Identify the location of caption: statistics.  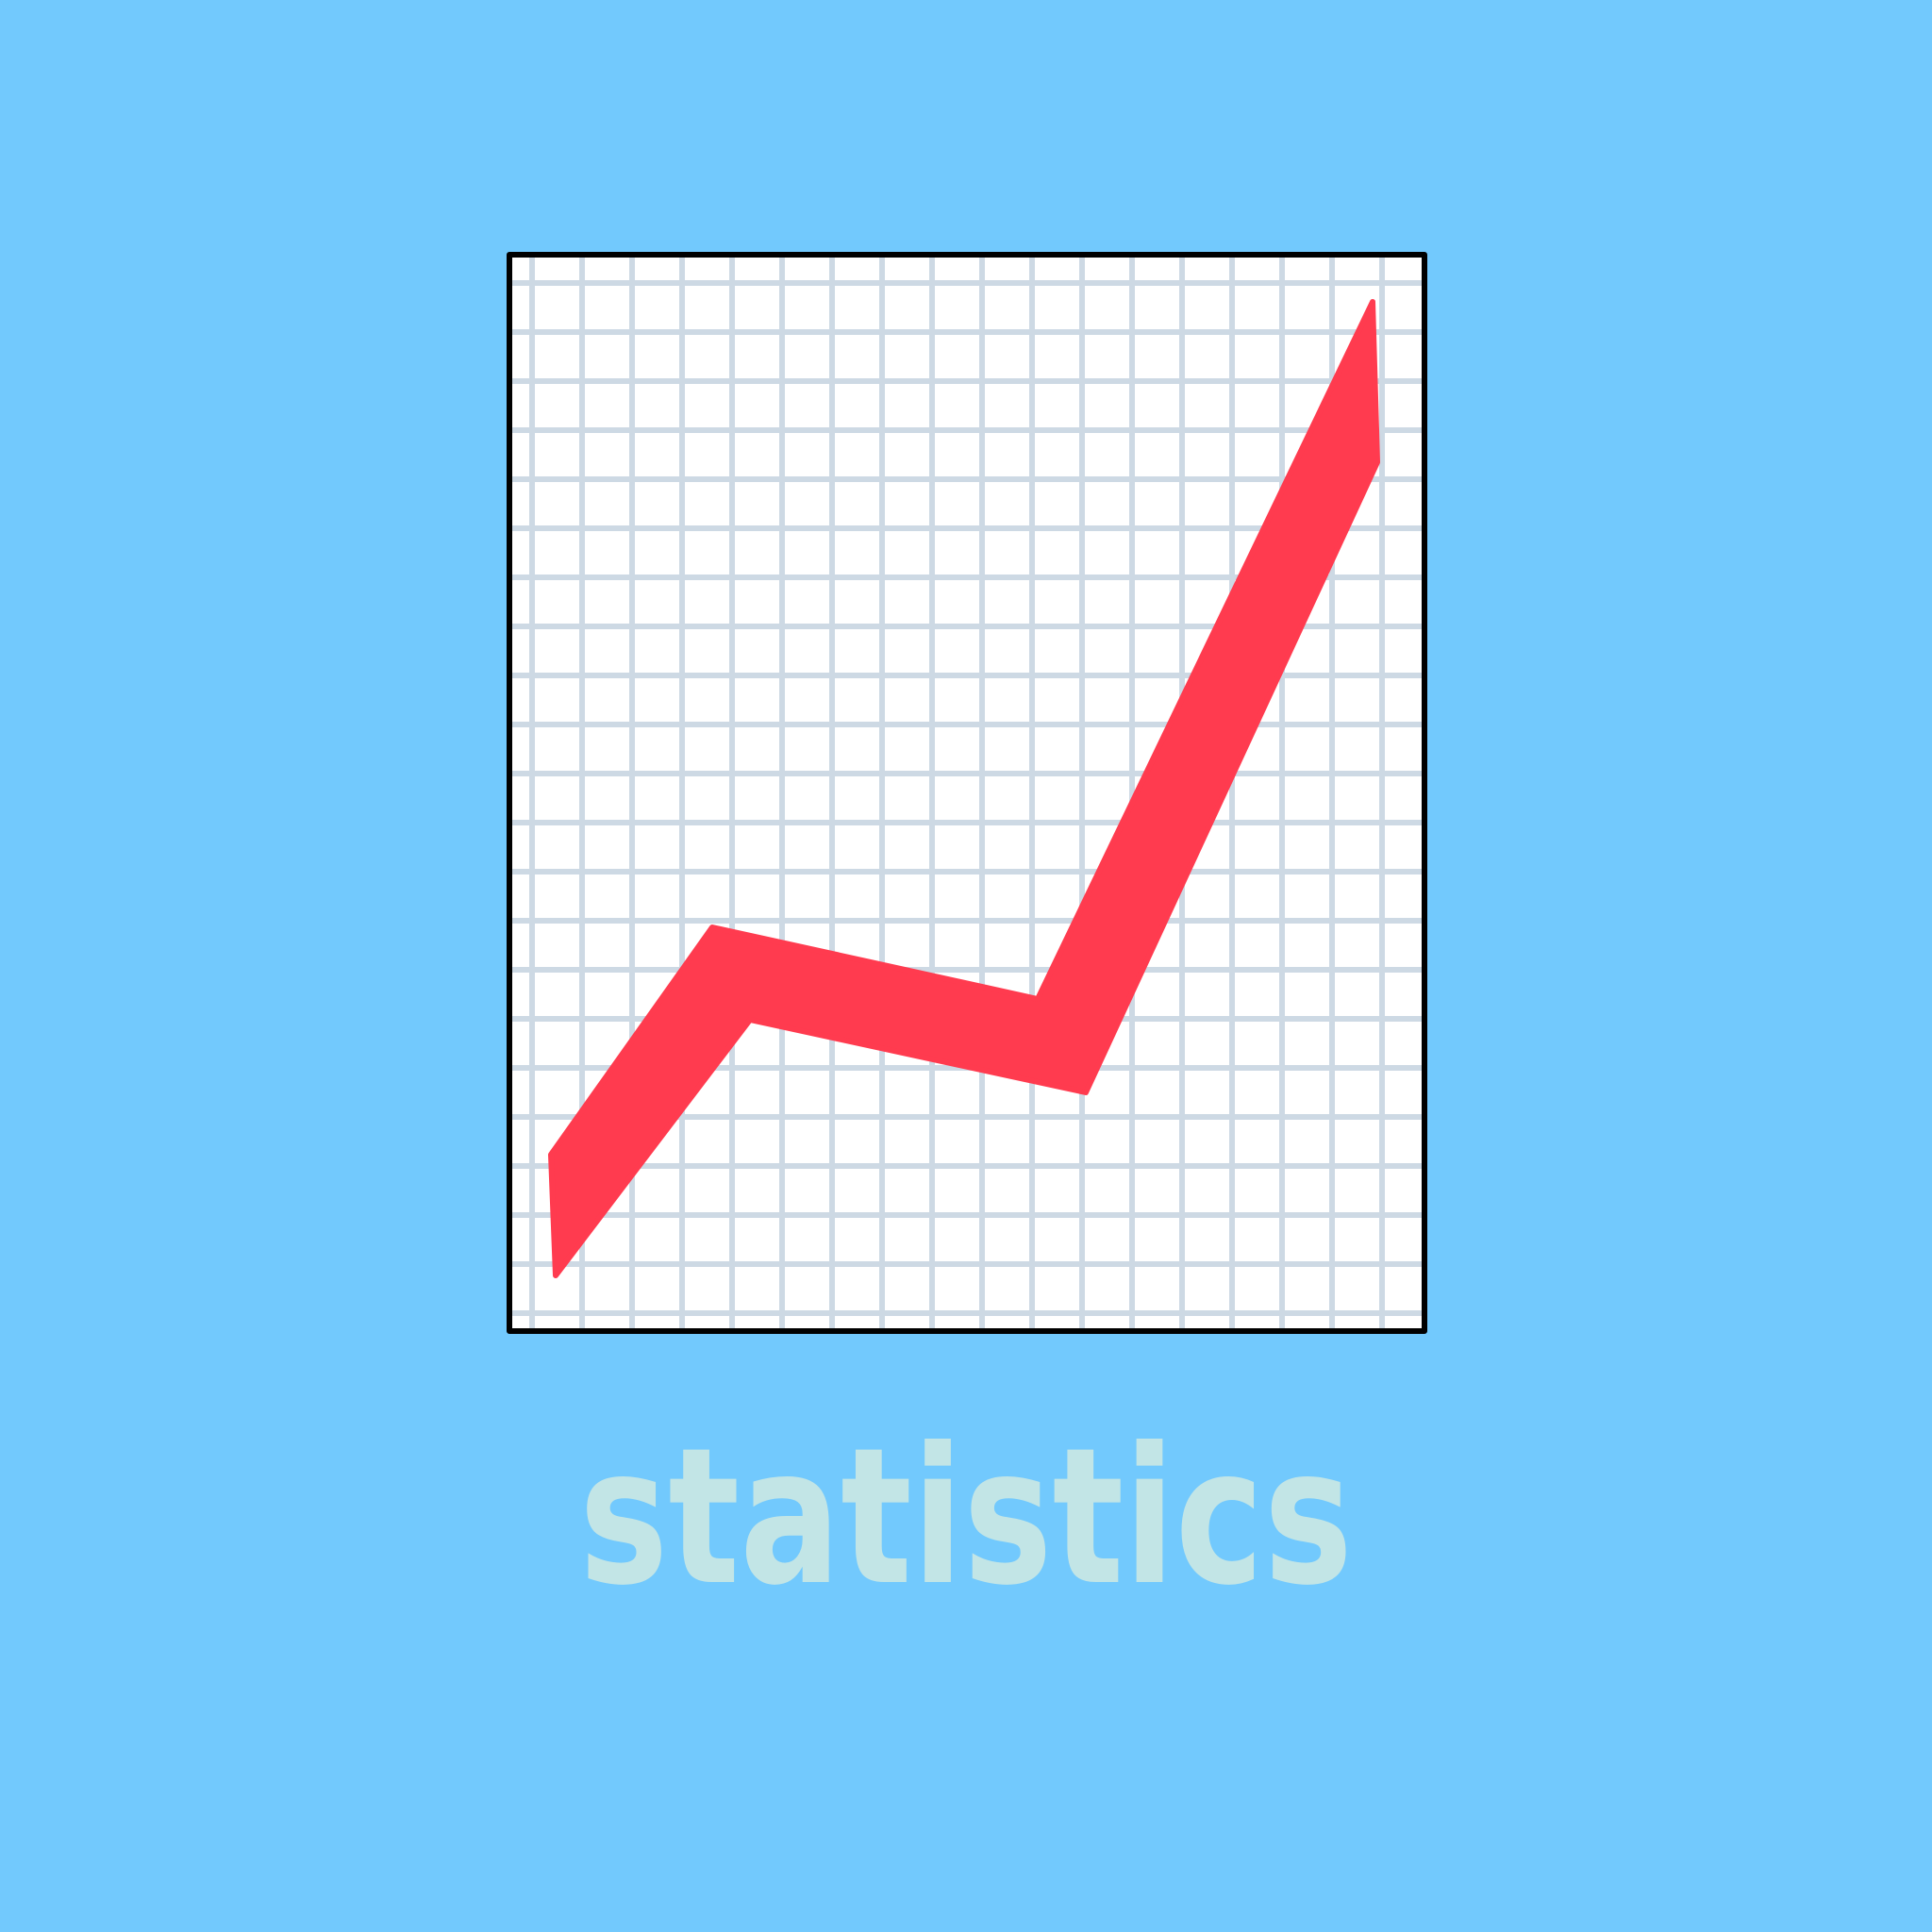
(966, 1517).